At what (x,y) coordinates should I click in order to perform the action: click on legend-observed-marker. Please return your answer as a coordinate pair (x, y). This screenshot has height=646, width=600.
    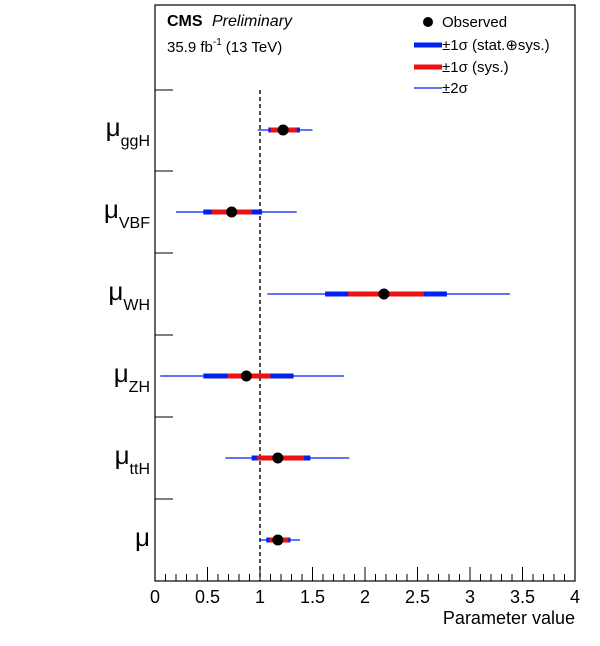
    Looking at the image, I should click on (428, 22).